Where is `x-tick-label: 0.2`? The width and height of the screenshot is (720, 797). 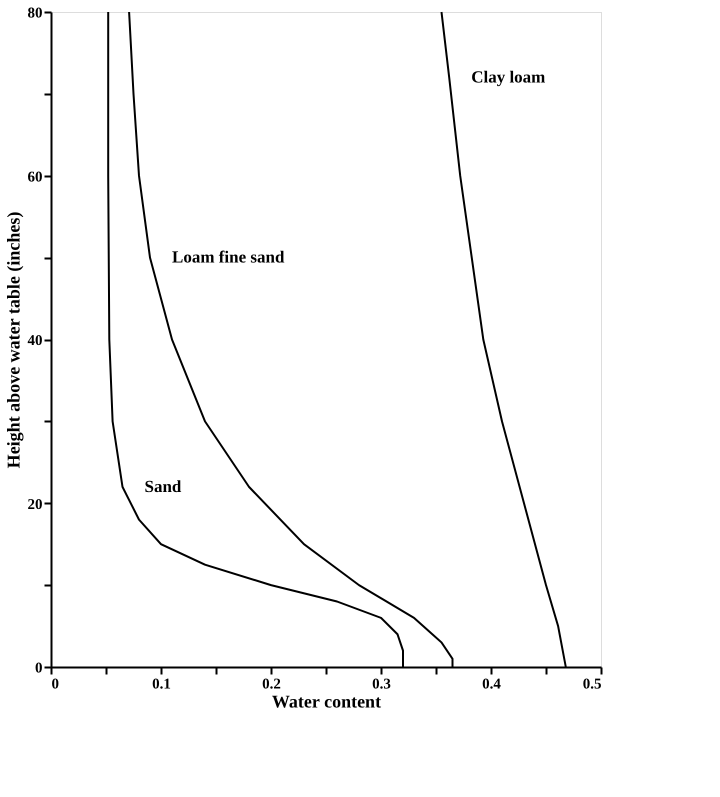
x-tick-label: 0.2 is located at coordinates (271, 684).